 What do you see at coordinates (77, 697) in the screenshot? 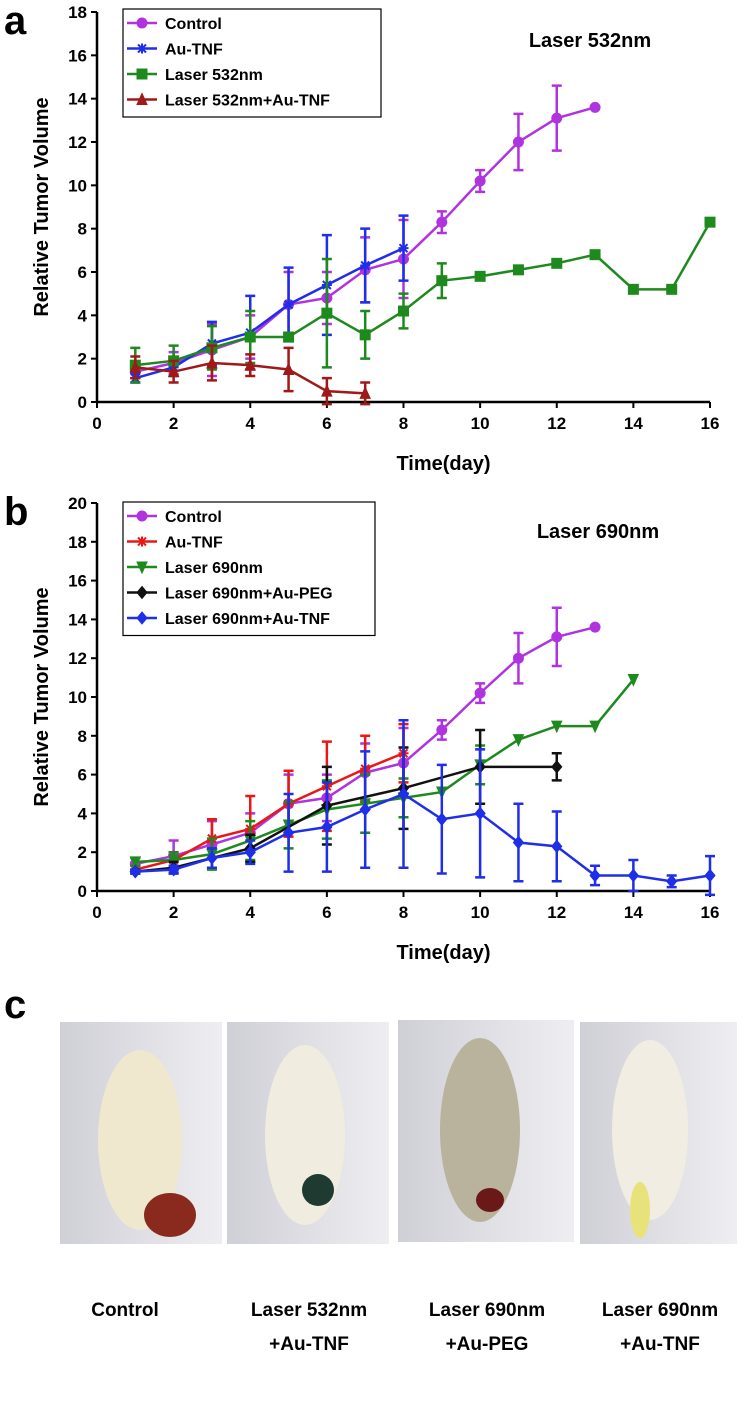
I see `y-tick-label: 10` at bounding box center [77, 697].